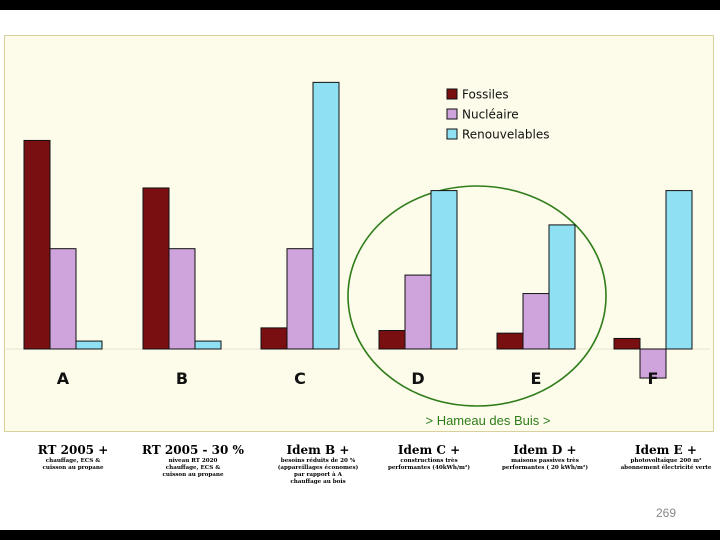 This screenshot has height=540, width=720. Describe the element at coordinates (429, 450) in the screenshot. I see `scenario-caption-title: Idem C +` at that location.